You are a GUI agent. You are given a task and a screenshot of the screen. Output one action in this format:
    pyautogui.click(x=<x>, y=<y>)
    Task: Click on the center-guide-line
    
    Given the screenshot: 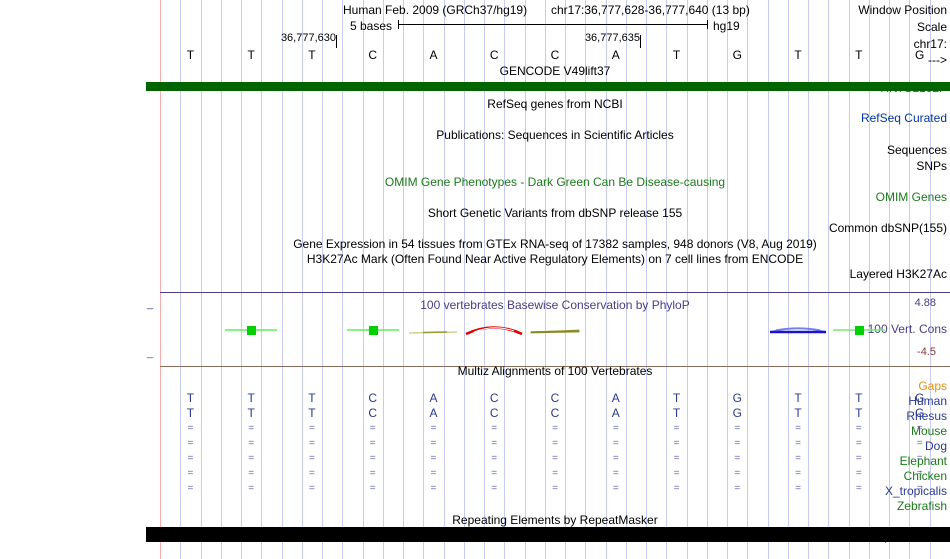 What is the action you would take?
    pyautogui.click(x=160, y=279)
    